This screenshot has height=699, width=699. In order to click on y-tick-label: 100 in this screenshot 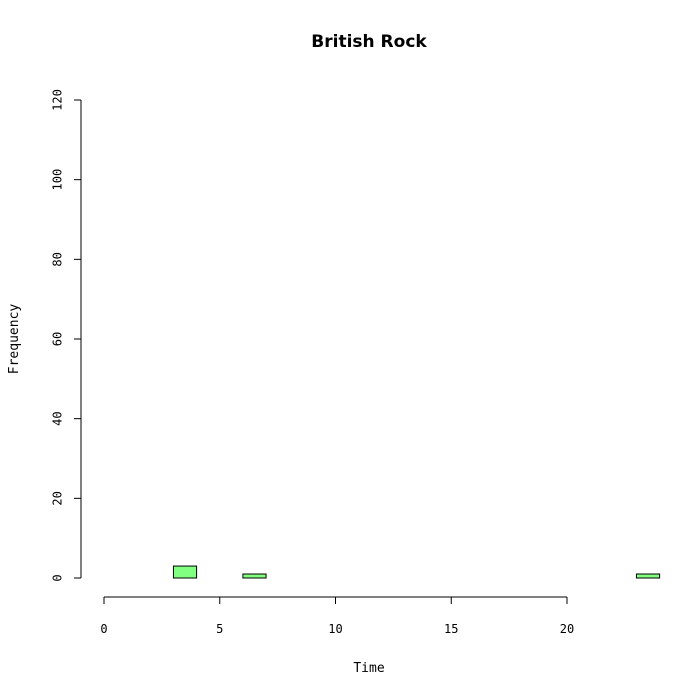, I will do `click(58, 180)`.